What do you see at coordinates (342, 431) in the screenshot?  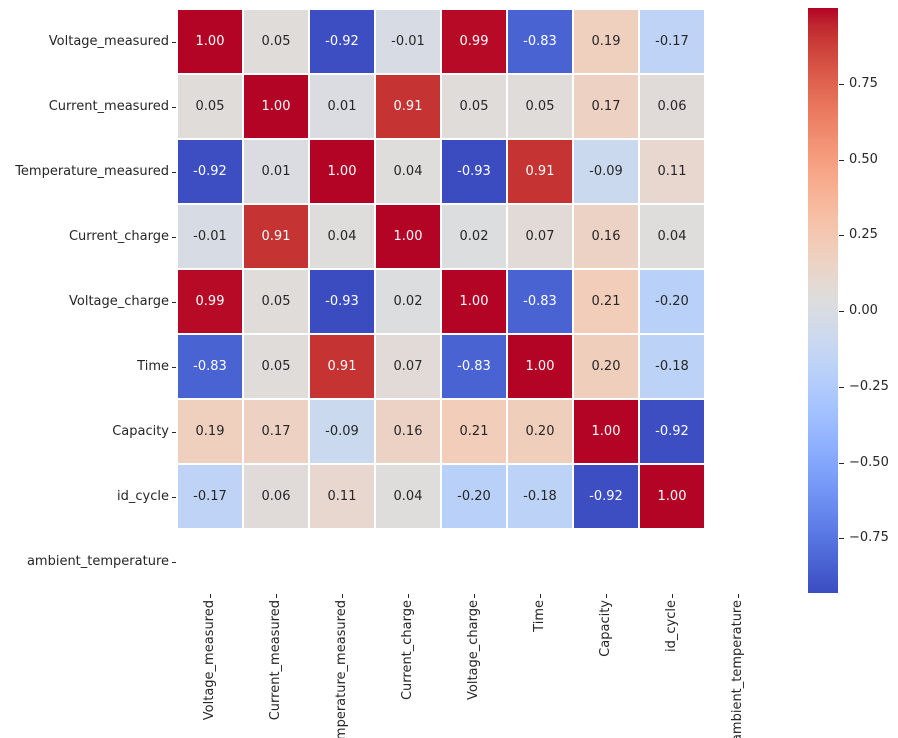 I see `heatmap-cell: -0.09` at bounding box center [342, 431].